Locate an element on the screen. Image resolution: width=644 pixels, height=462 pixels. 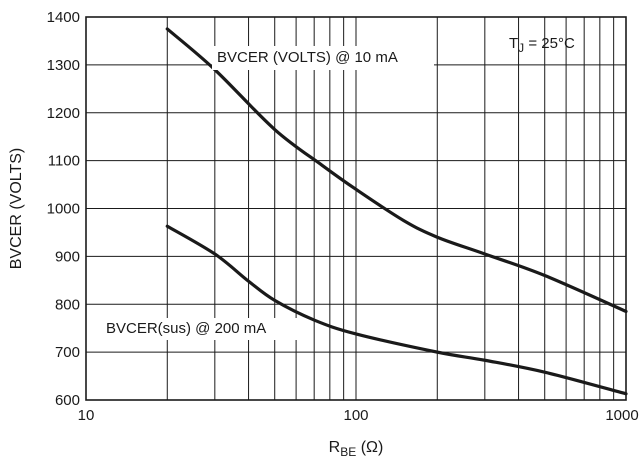
series-label-2: BVCER(sus) @ 200 mA is located at coordinates (186, 328).